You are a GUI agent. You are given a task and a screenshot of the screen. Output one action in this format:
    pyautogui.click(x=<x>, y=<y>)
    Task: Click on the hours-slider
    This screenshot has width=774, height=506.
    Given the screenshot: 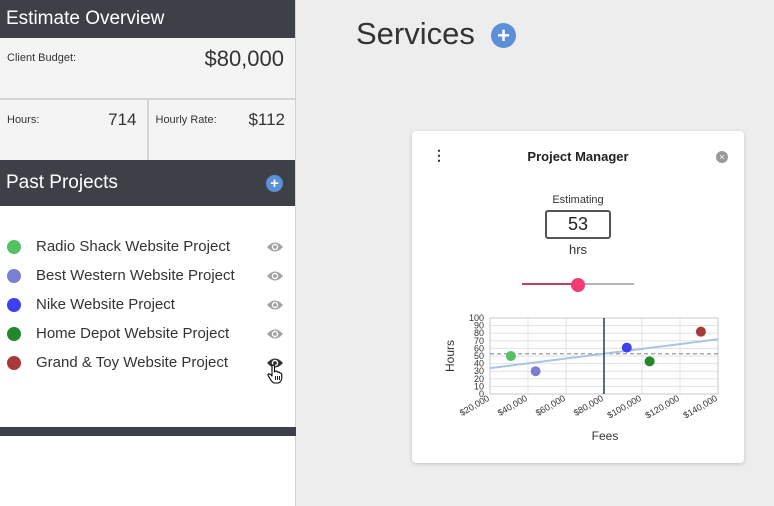 What is the action you would take?
    pyautogui.click(x=578, y=285)
    